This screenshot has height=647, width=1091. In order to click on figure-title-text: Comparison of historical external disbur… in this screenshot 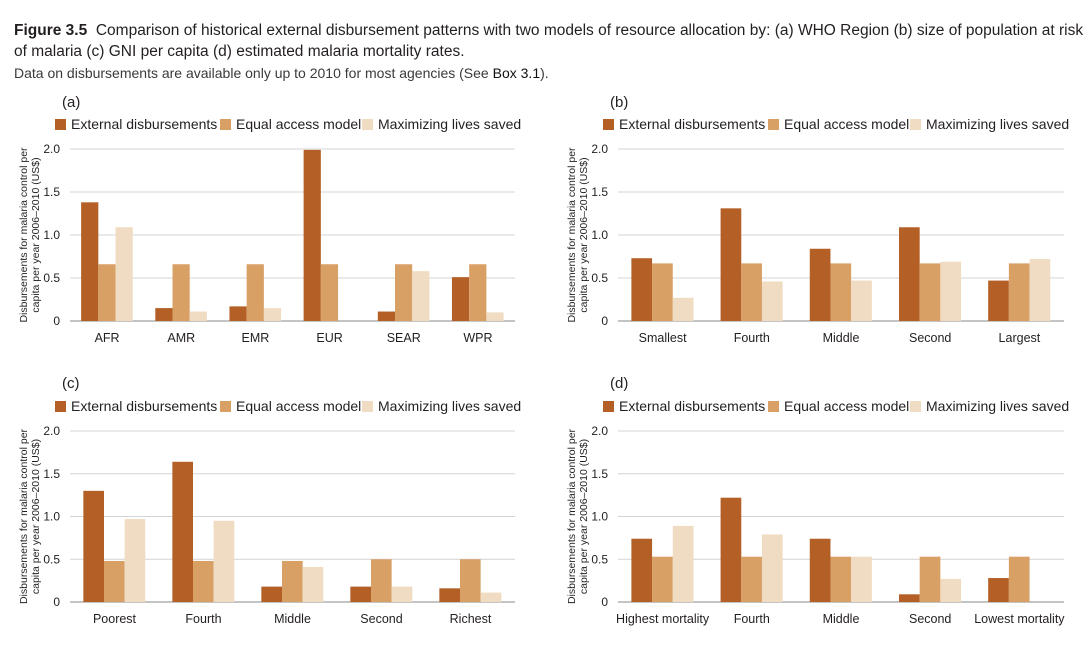, I will do `click(549, 41)`.